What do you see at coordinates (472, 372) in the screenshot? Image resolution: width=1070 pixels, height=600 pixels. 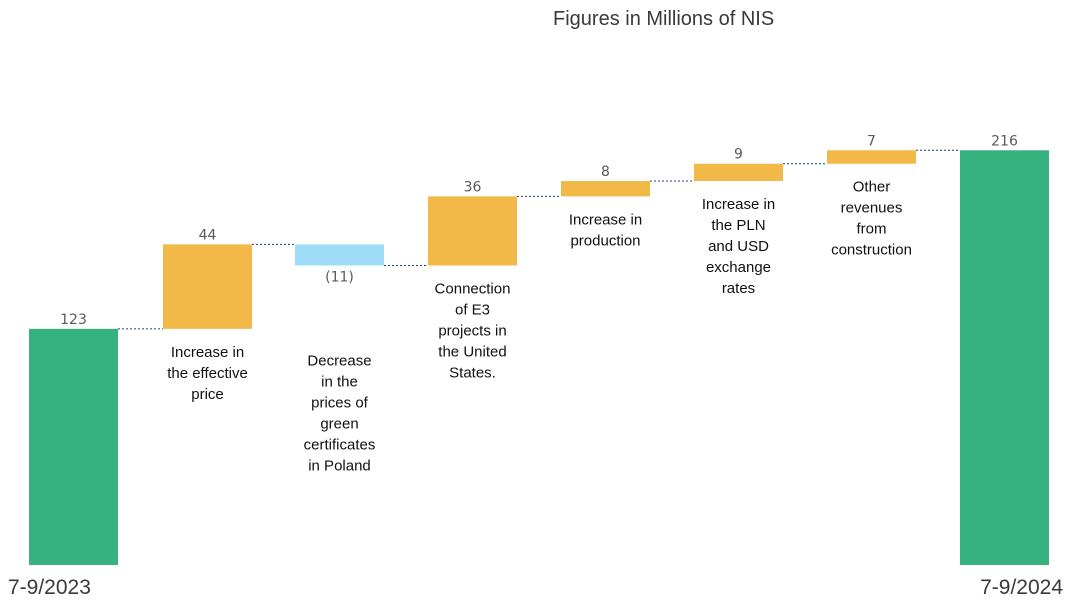 I see `bar-description-4-line-5: States.` at bounding box center [472, 372].